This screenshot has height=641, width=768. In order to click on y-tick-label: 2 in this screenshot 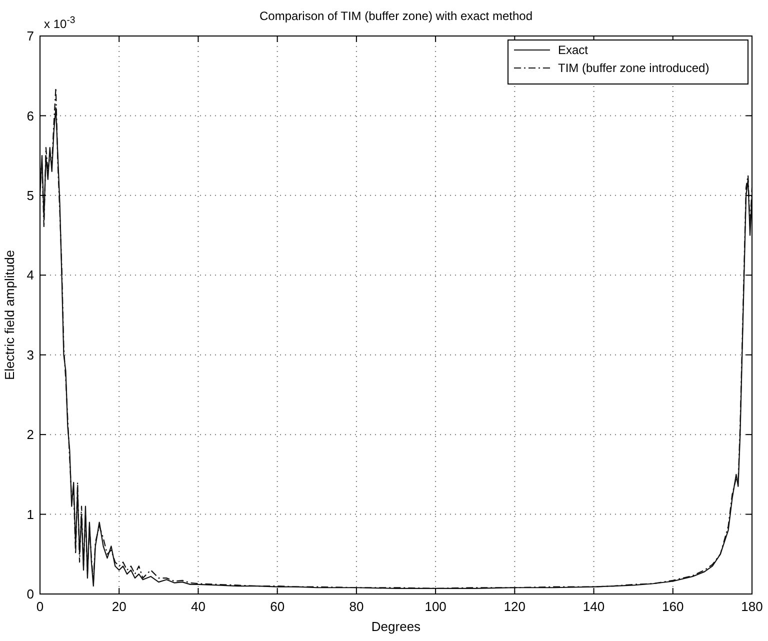, I will do `click(30, 434)`.